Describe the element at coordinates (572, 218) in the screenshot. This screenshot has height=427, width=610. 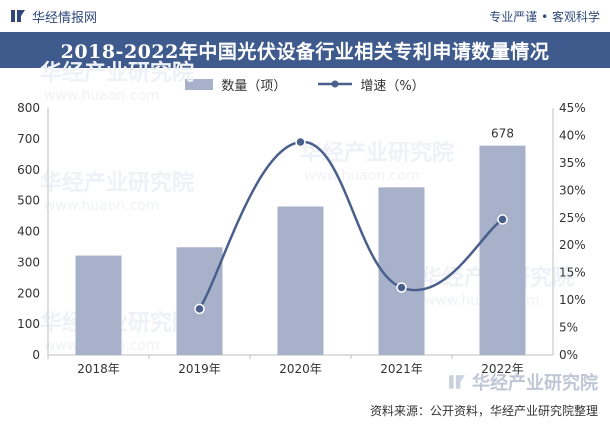
I see `y-right-tick-label: 25%` at that location.